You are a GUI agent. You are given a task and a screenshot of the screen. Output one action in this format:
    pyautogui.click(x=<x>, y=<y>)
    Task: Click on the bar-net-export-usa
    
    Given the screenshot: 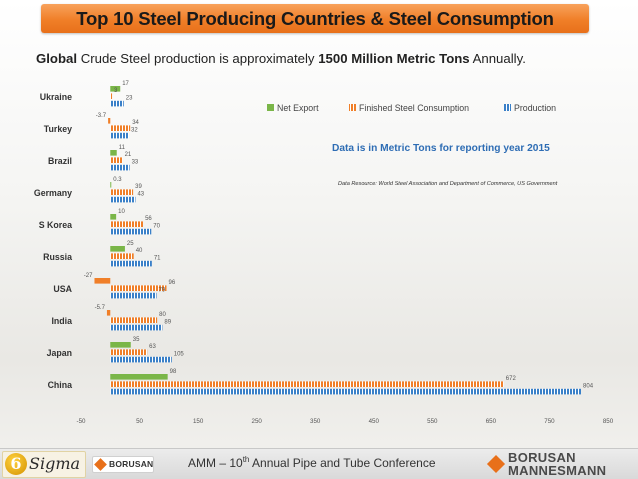 What is the action you would take?
    pyautogui.click(x=102, y=281)
    